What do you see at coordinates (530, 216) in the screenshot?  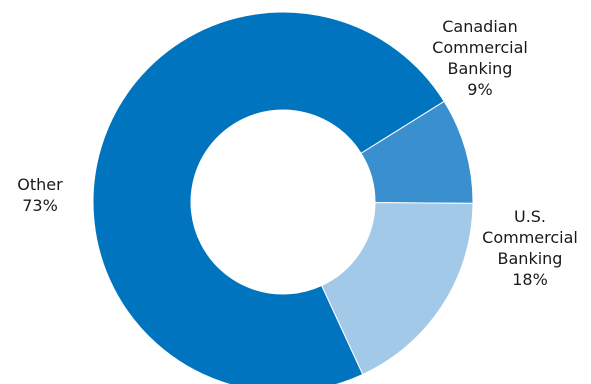 I see `slice-label-line: U.S.` at bounding box center [530, 216].